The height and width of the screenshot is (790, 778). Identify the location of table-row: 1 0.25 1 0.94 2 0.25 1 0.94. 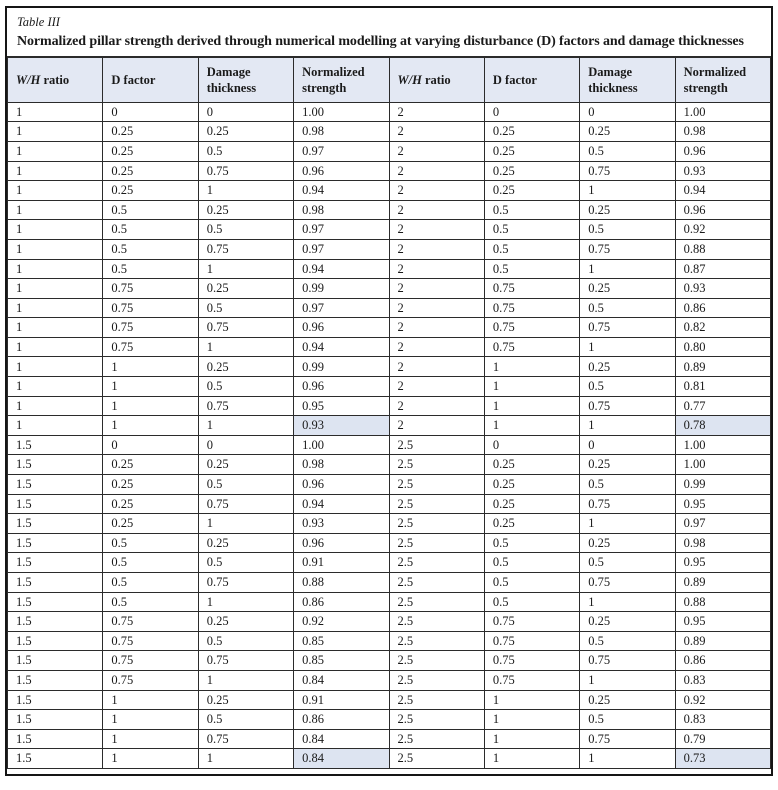
(389, 190).